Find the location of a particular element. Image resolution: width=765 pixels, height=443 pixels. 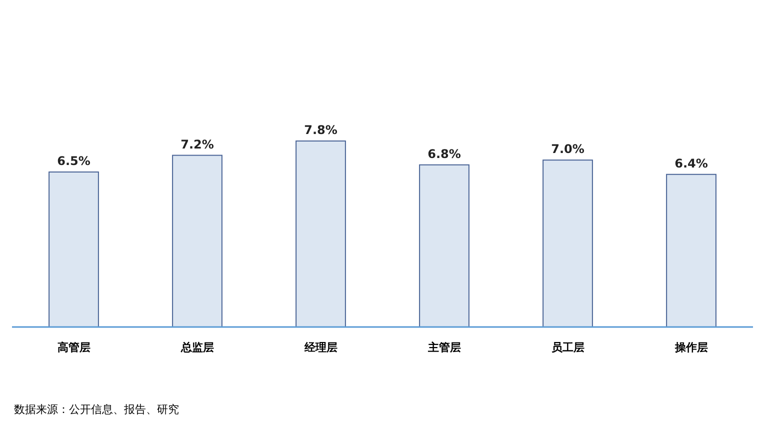

x-tick-label: 员工层 is located at coordinates (567, 347).